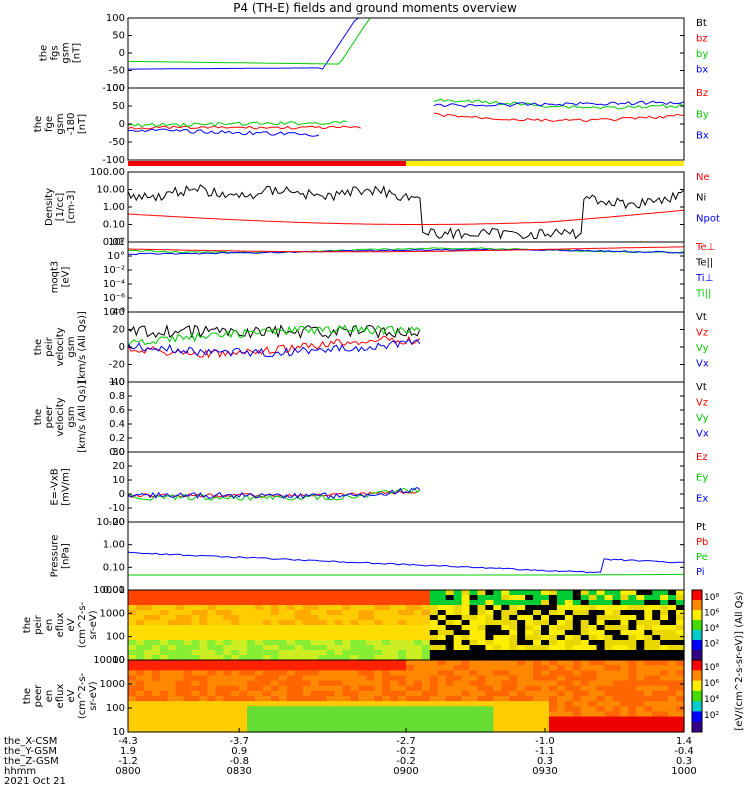 Image resolution: width=750 pixels, height=800 pixels. Describe the element at coordinates (700, 572) in the screenshot. I see `legend-pressure: Pi` at that location.